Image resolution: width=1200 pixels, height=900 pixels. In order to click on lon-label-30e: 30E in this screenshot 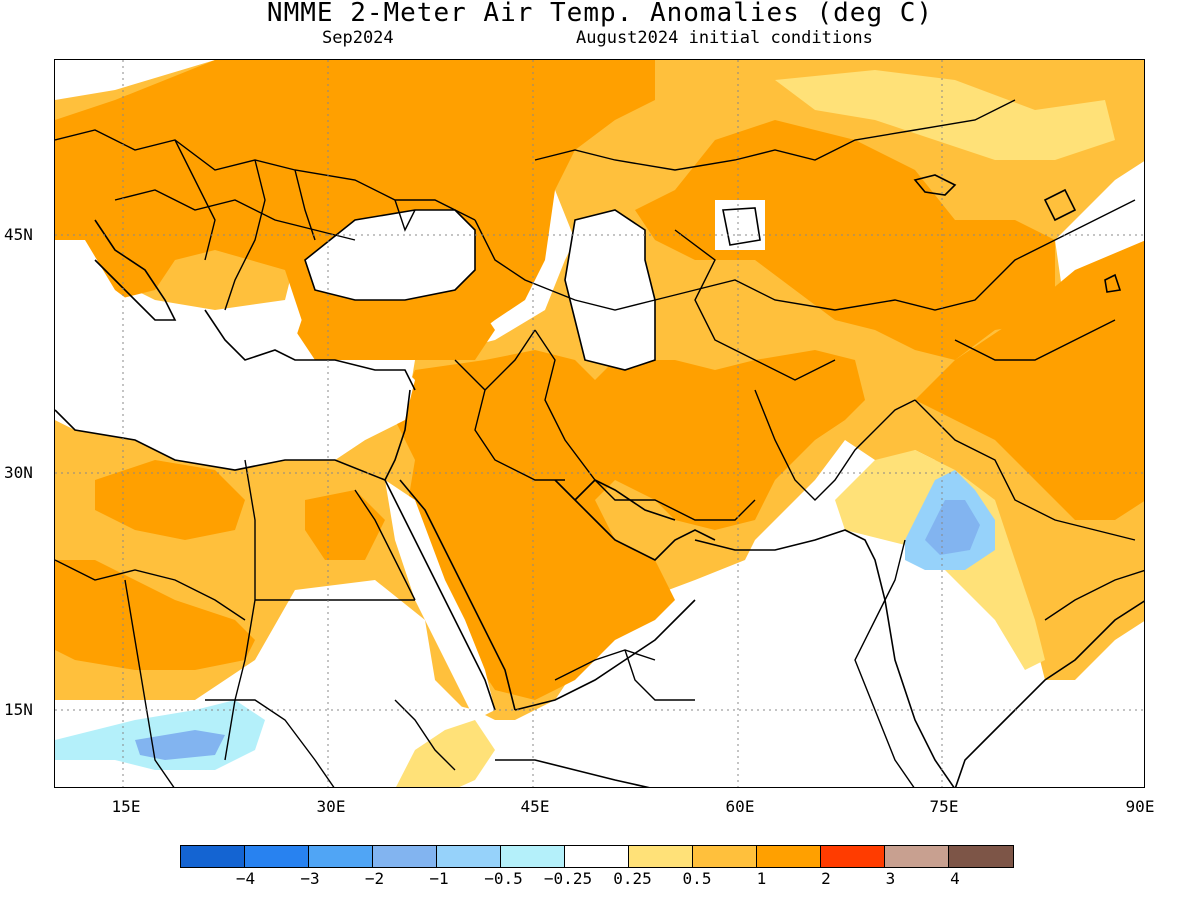, I will do `click(331, 806)`.